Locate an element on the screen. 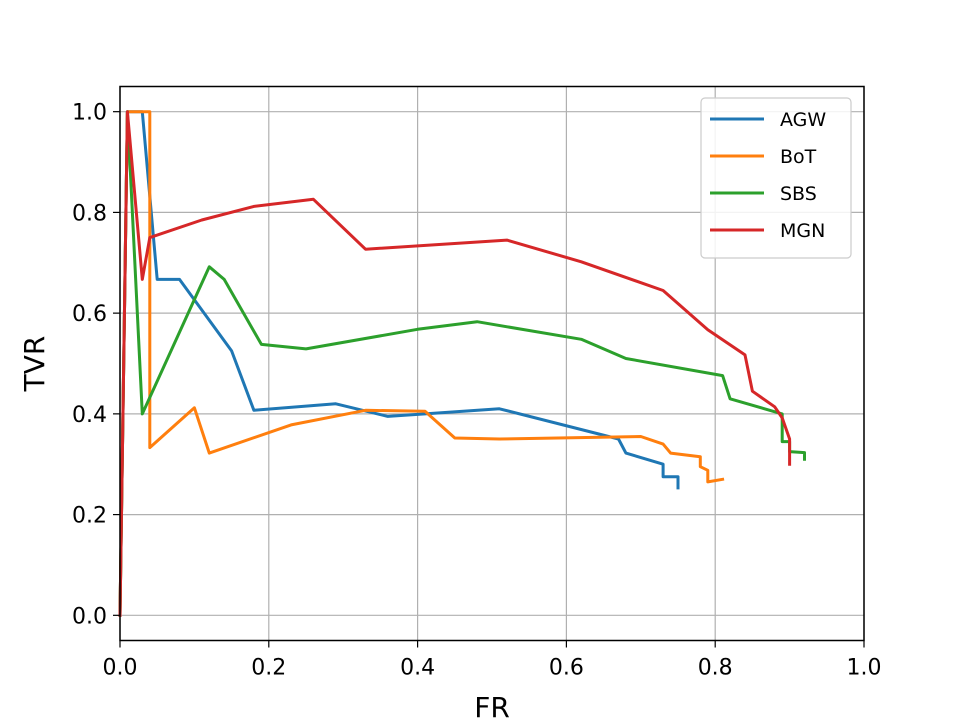 This screenshot has height=720, width=960. y-tick-label: 0.0 is located at coordinates (89, 616).